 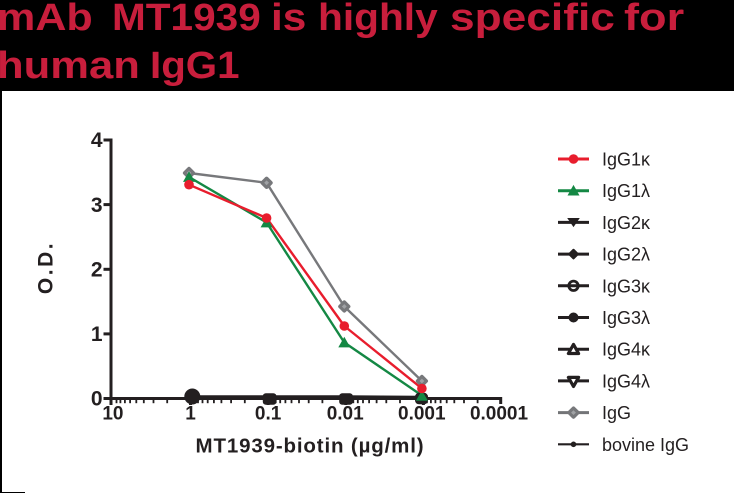 What do you see at coordinates (112, 414) in the screenshot?
I see `svg-text: 10` at bounding box center [112, 414].